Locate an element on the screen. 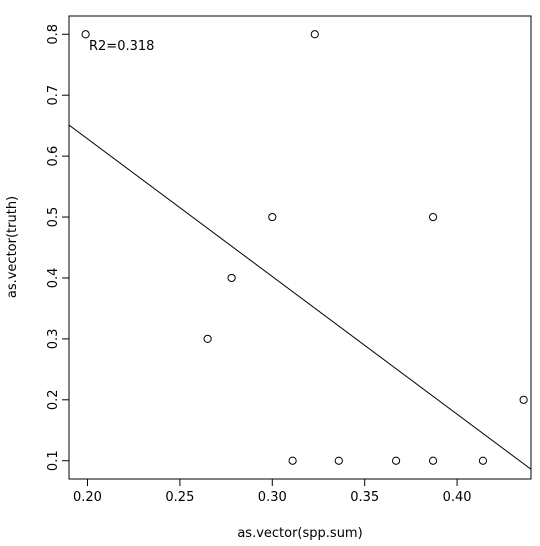  y-axis: 0.1 0.2 0.3 0.4 0.5 0.6 0.7 0.8 is located at coordinates (57, 247).